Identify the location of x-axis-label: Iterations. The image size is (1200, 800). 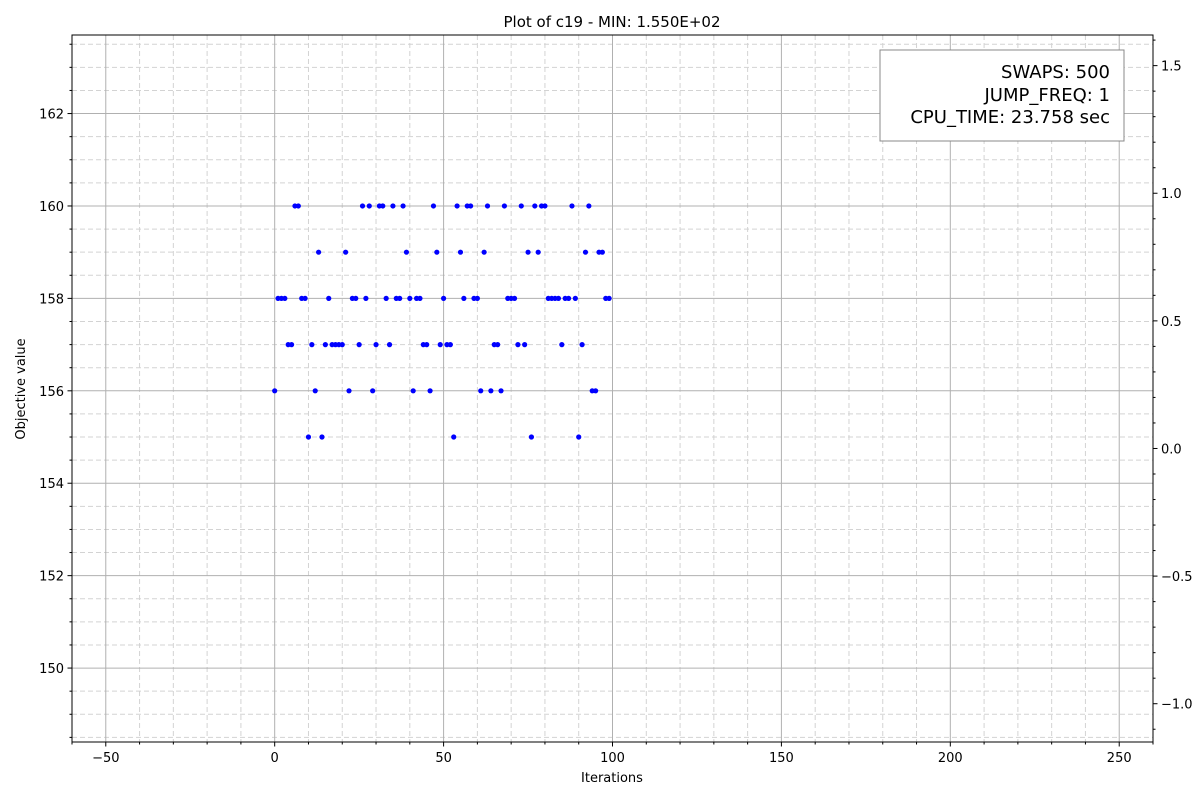
(612, 778).